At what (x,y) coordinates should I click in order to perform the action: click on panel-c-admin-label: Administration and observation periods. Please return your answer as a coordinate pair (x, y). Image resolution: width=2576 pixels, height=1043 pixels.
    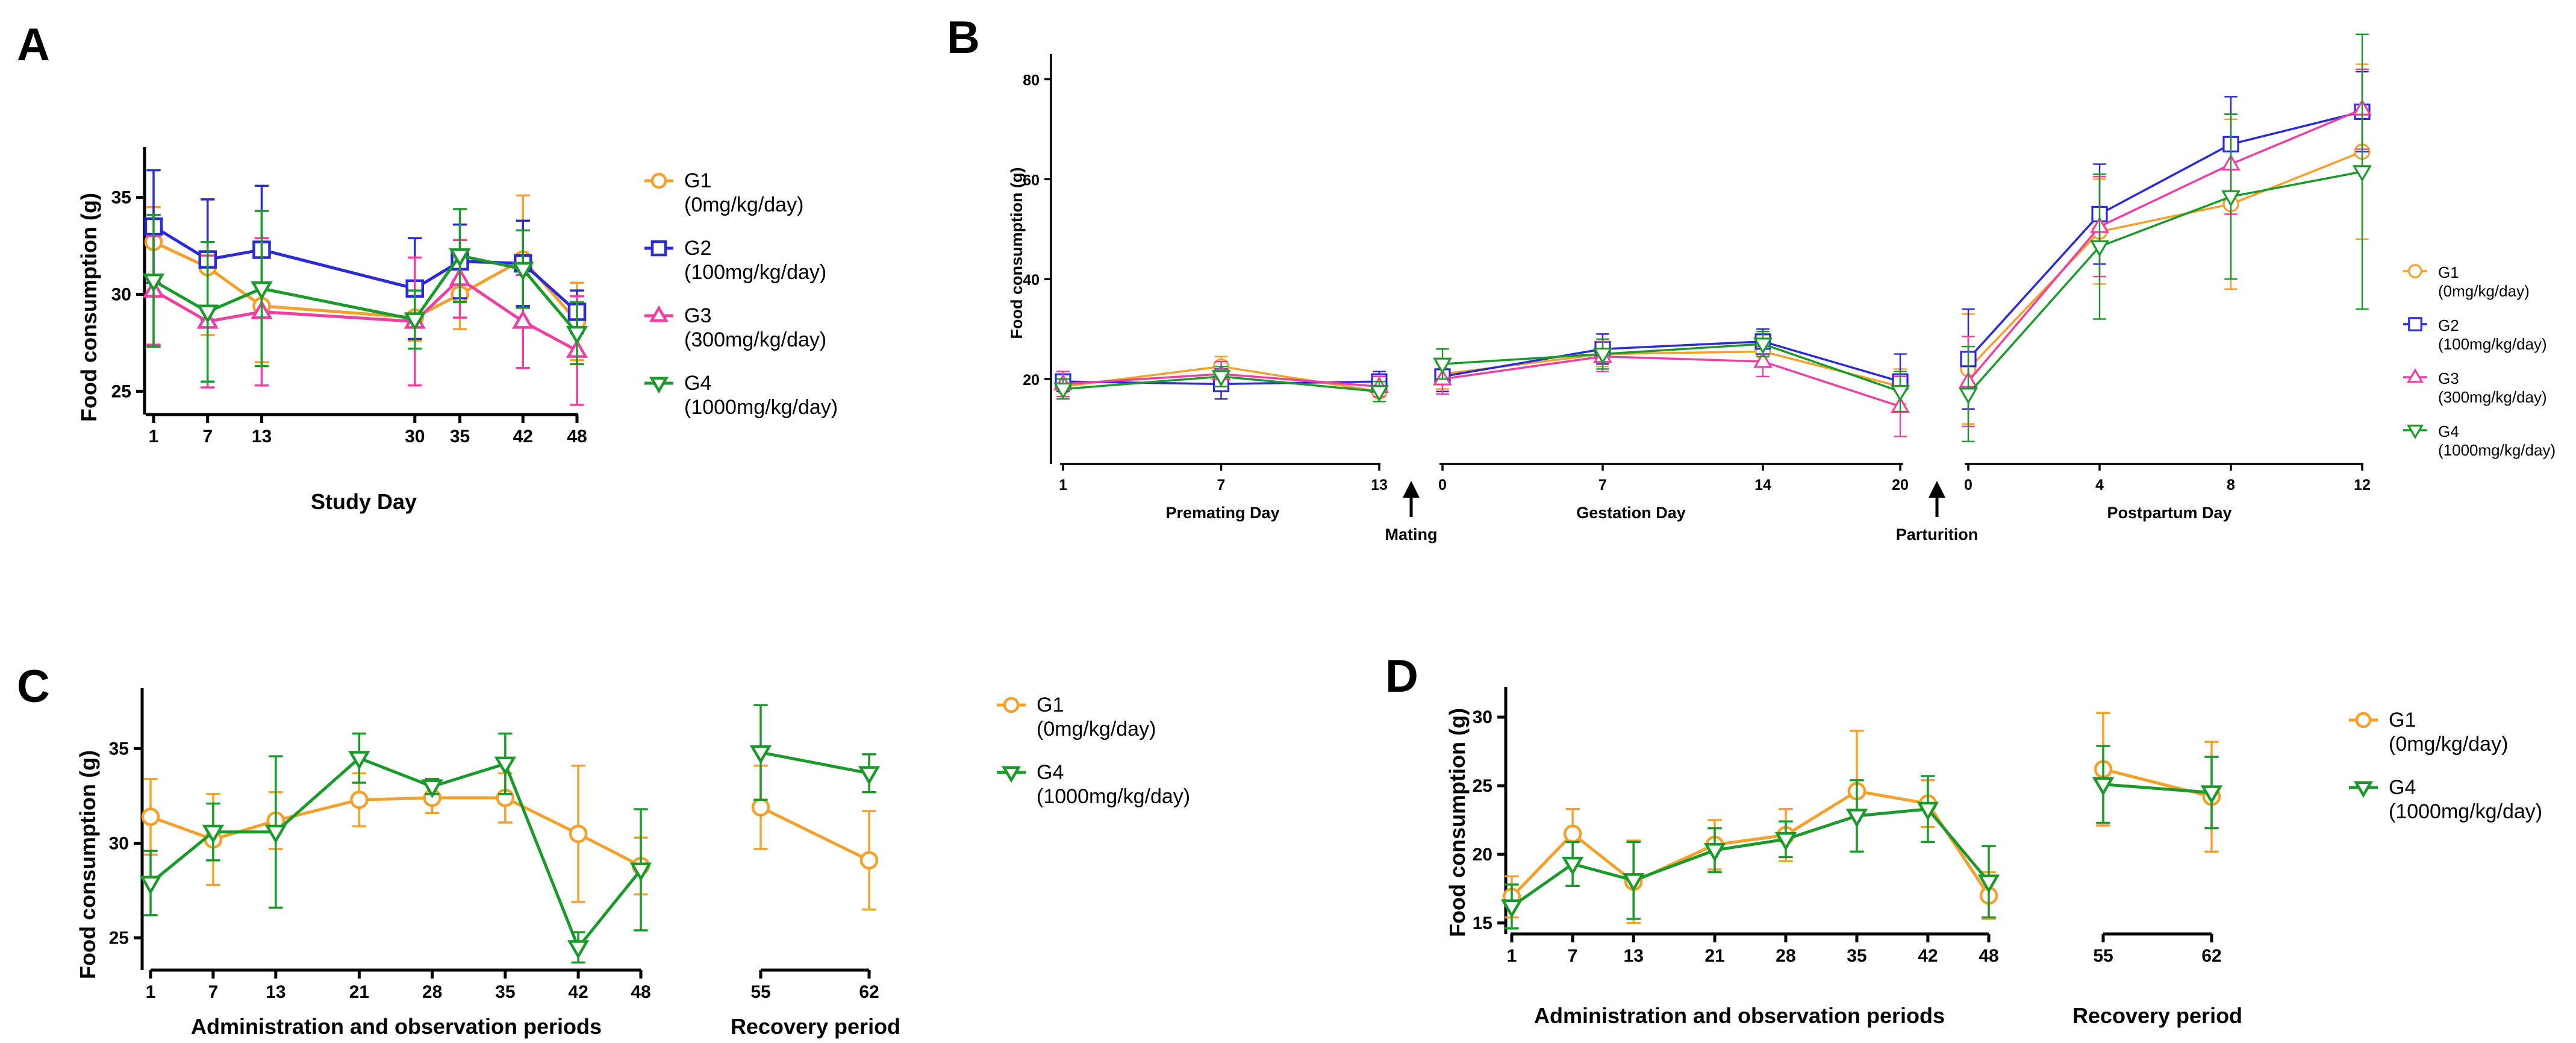
    Looking at the image, I should click on (396, 1026).